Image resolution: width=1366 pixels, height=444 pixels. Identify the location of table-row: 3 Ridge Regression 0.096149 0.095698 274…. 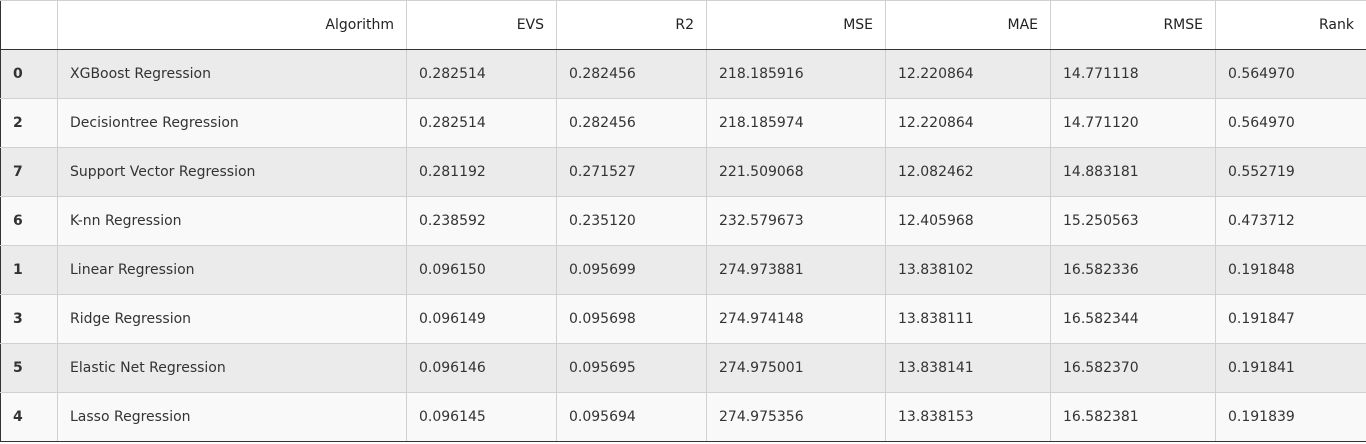
(683, 319).